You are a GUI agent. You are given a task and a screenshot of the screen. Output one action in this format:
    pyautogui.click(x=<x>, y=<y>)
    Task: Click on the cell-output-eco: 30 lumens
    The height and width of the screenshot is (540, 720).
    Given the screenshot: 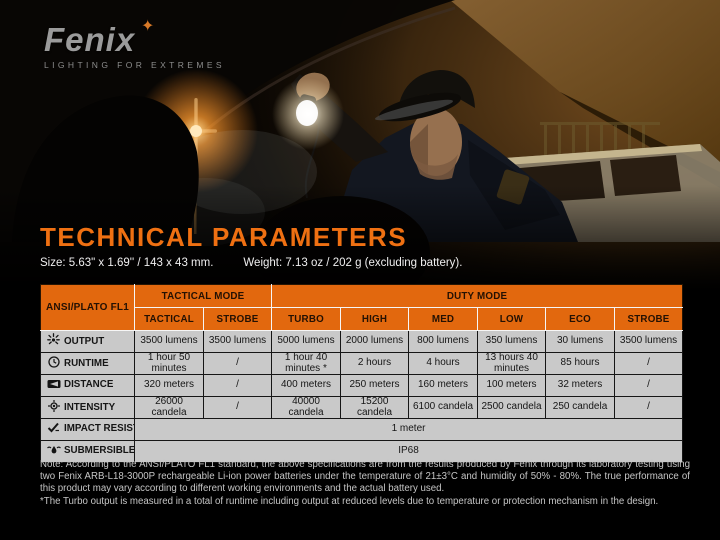 What is the action you would take?
    pyautogui.click(x=580, y=341)
    